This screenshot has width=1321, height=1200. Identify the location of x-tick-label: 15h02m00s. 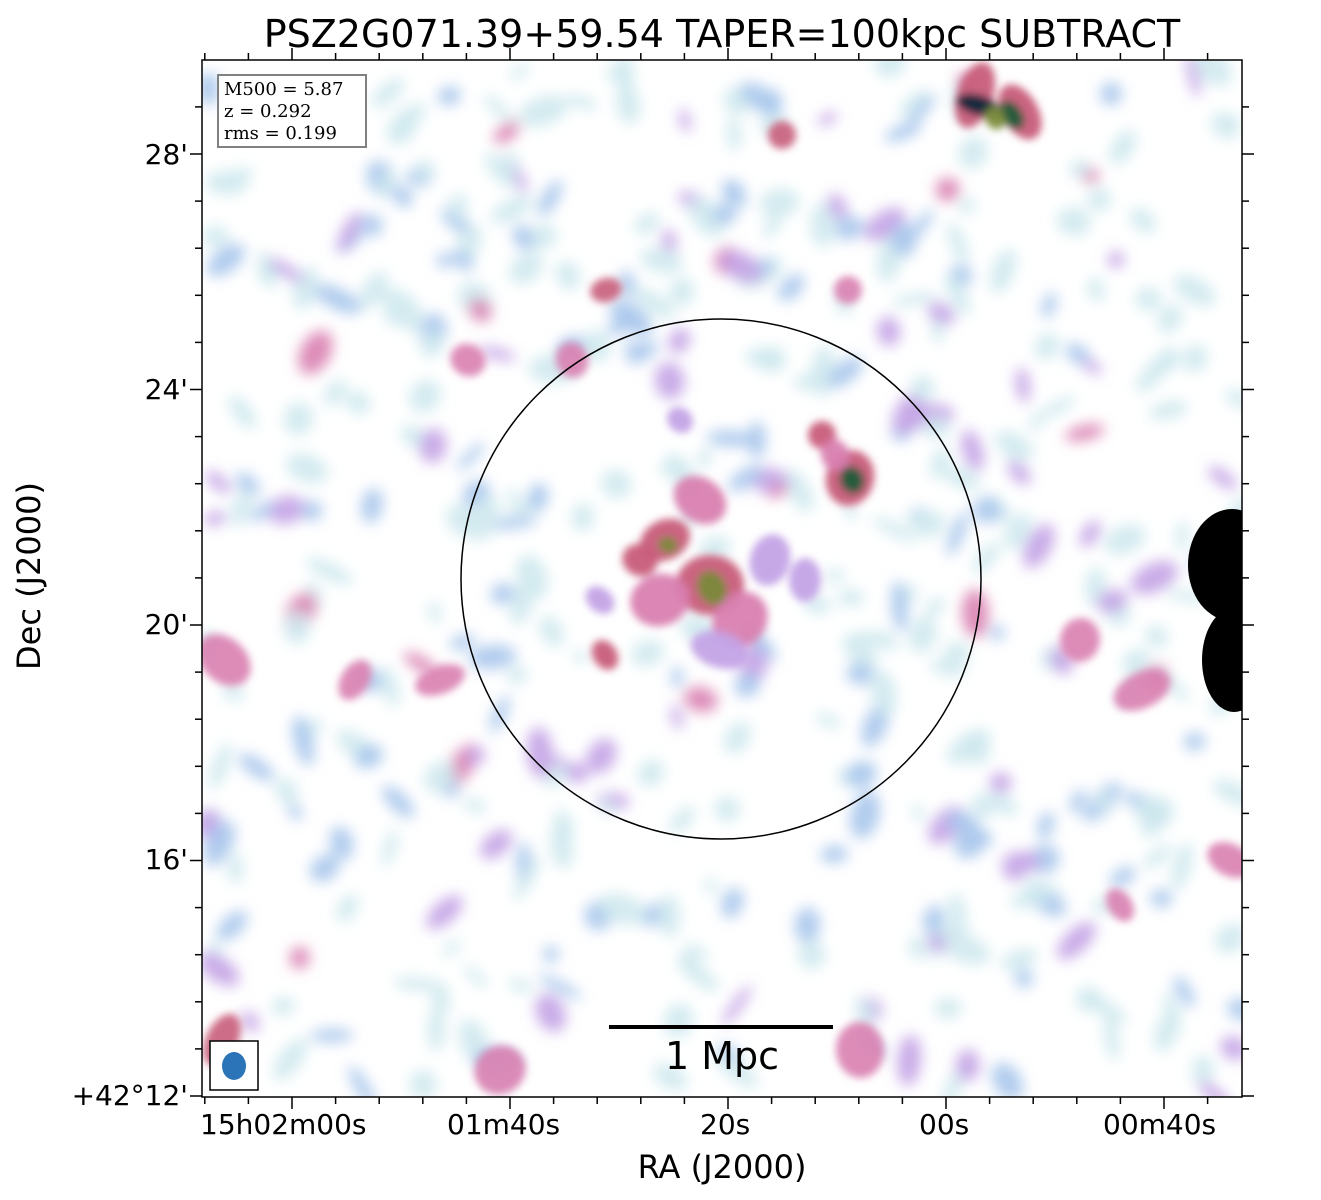
(283, 1124).